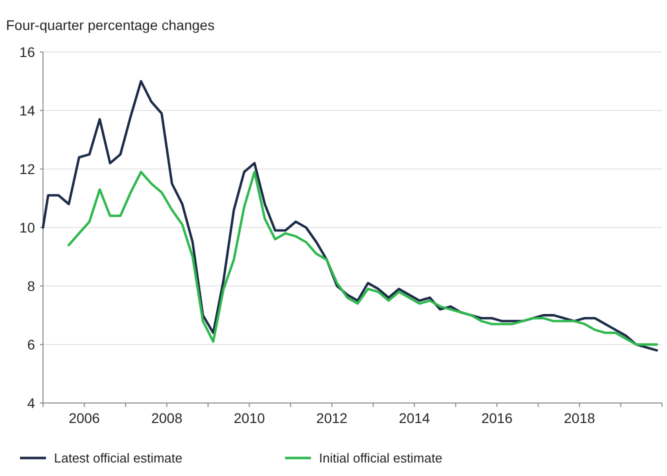  Describe the element at coordinates (332, 418) in the screenshot. I see `x-tick-label: 2012` at that location.